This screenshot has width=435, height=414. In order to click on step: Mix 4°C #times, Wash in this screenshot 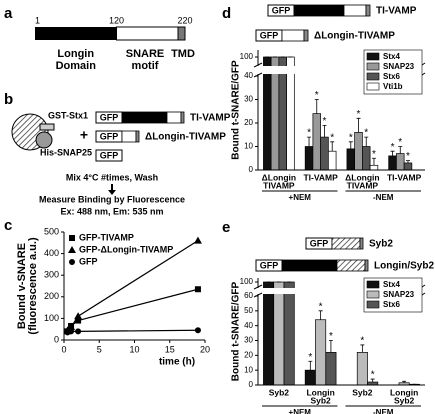, I will do `click(112, 177)`.